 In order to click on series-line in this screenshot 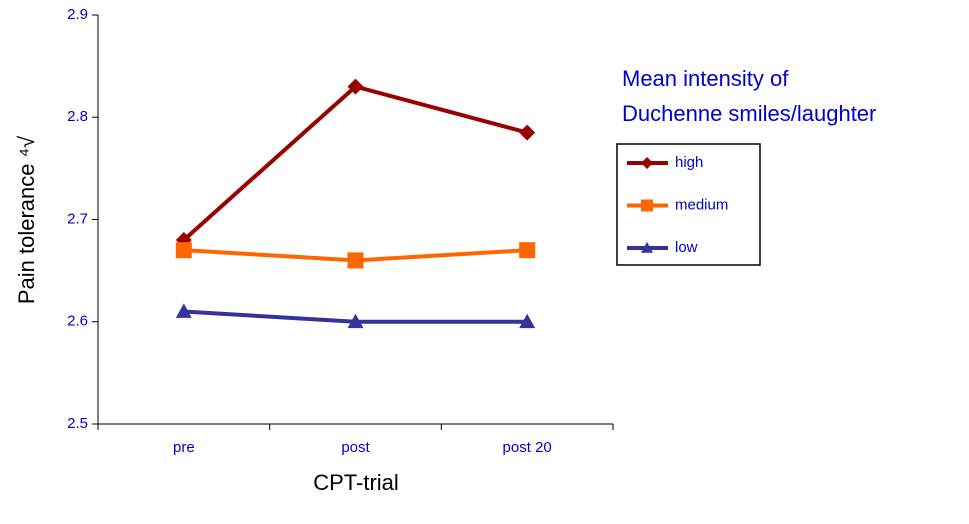, I will do `click(355, 163)`.